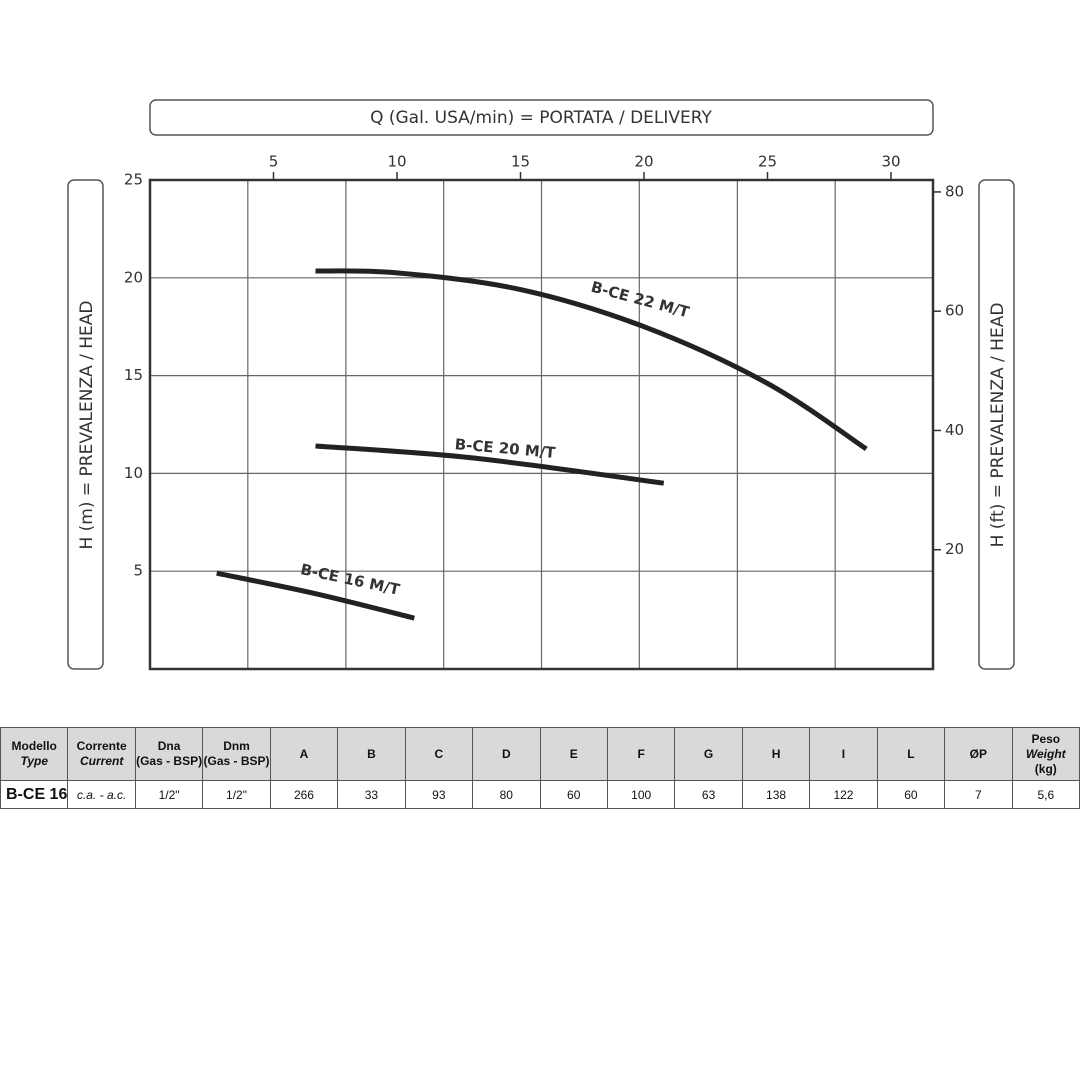  What do you see at coordinates (954, 311) in the screenshot?
I see `y2-tick-label: 60` at bounding box center [954, 311].